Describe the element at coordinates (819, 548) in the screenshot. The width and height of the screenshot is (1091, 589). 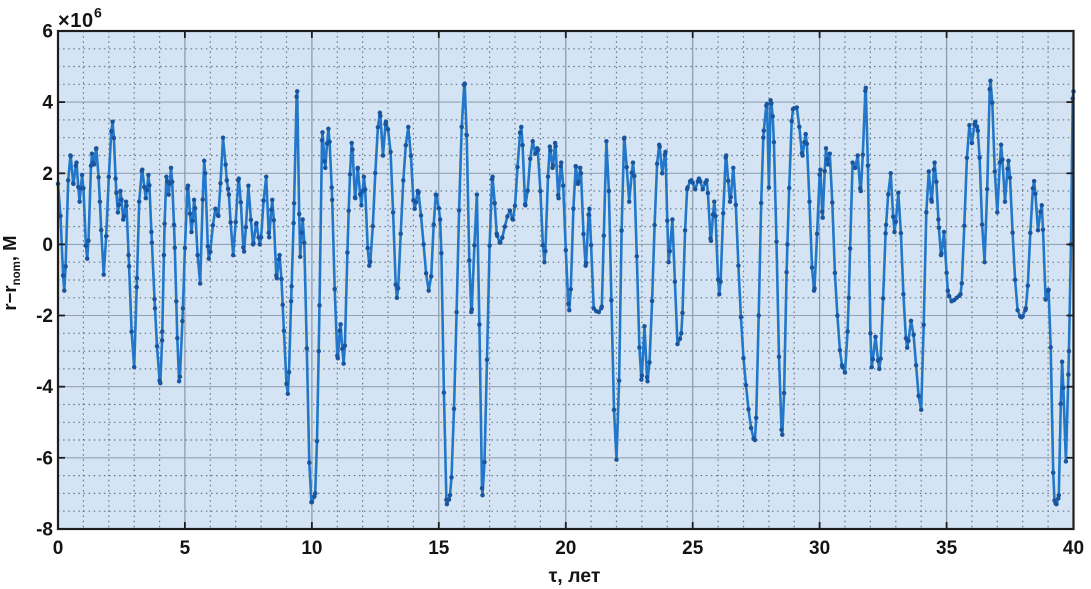
I see `svg-text: 30` at that location.